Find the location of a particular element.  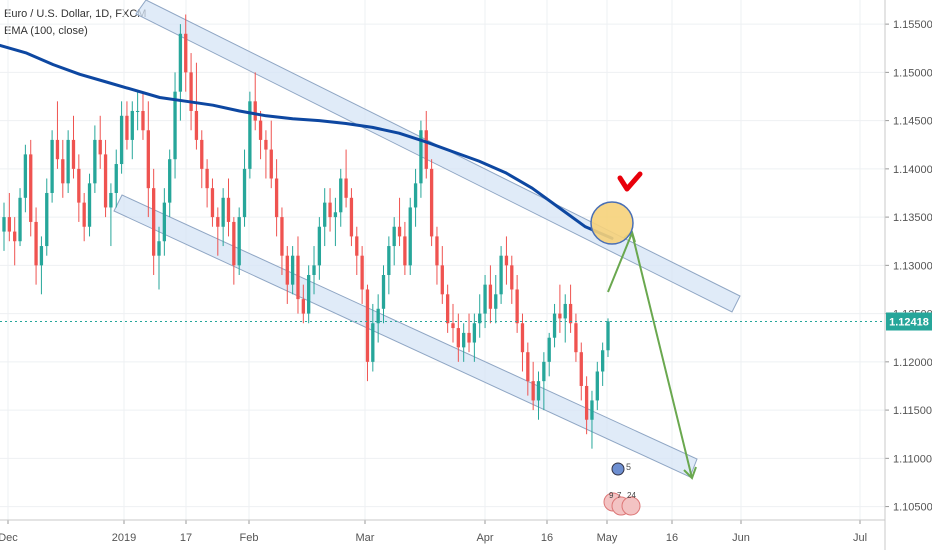

event-flag-icon is located at coordinates (618, 469).